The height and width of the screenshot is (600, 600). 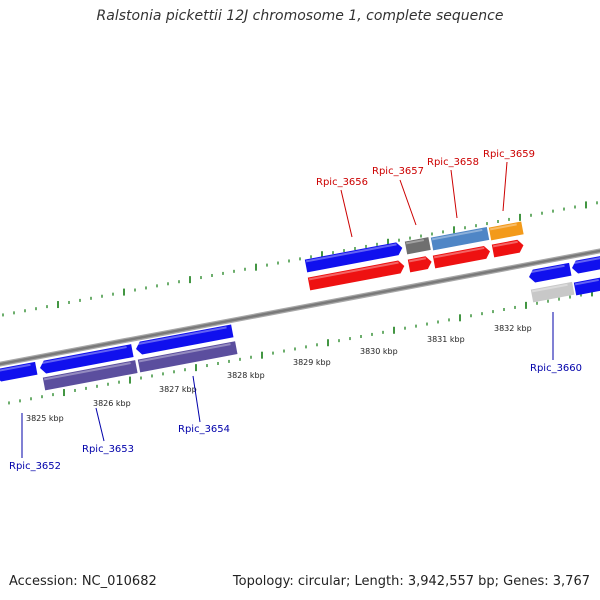 I want to click on gene-rpic-3659-body, so click(x=506, y=231).